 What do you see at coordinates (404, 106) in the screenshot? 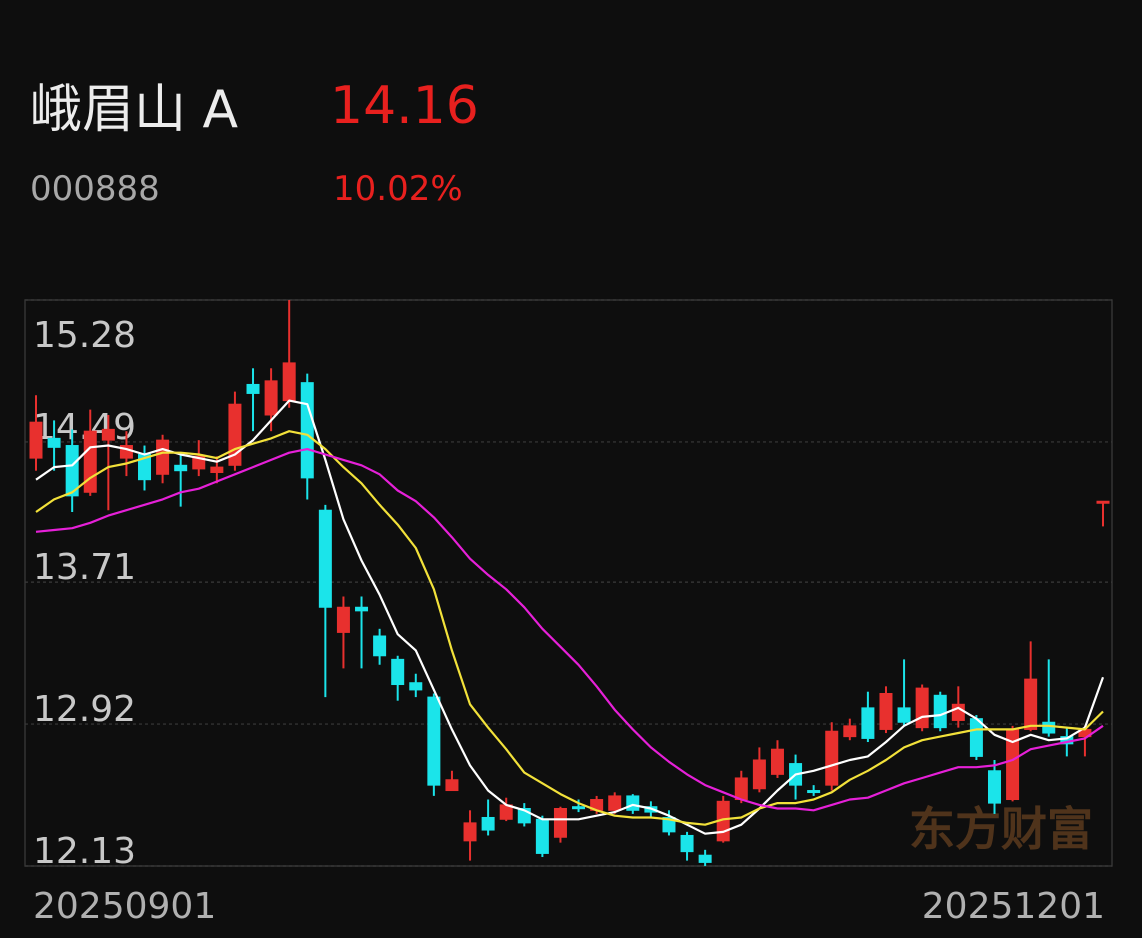
I see `stock-price: 14.16` at bounding box center [404, 106].